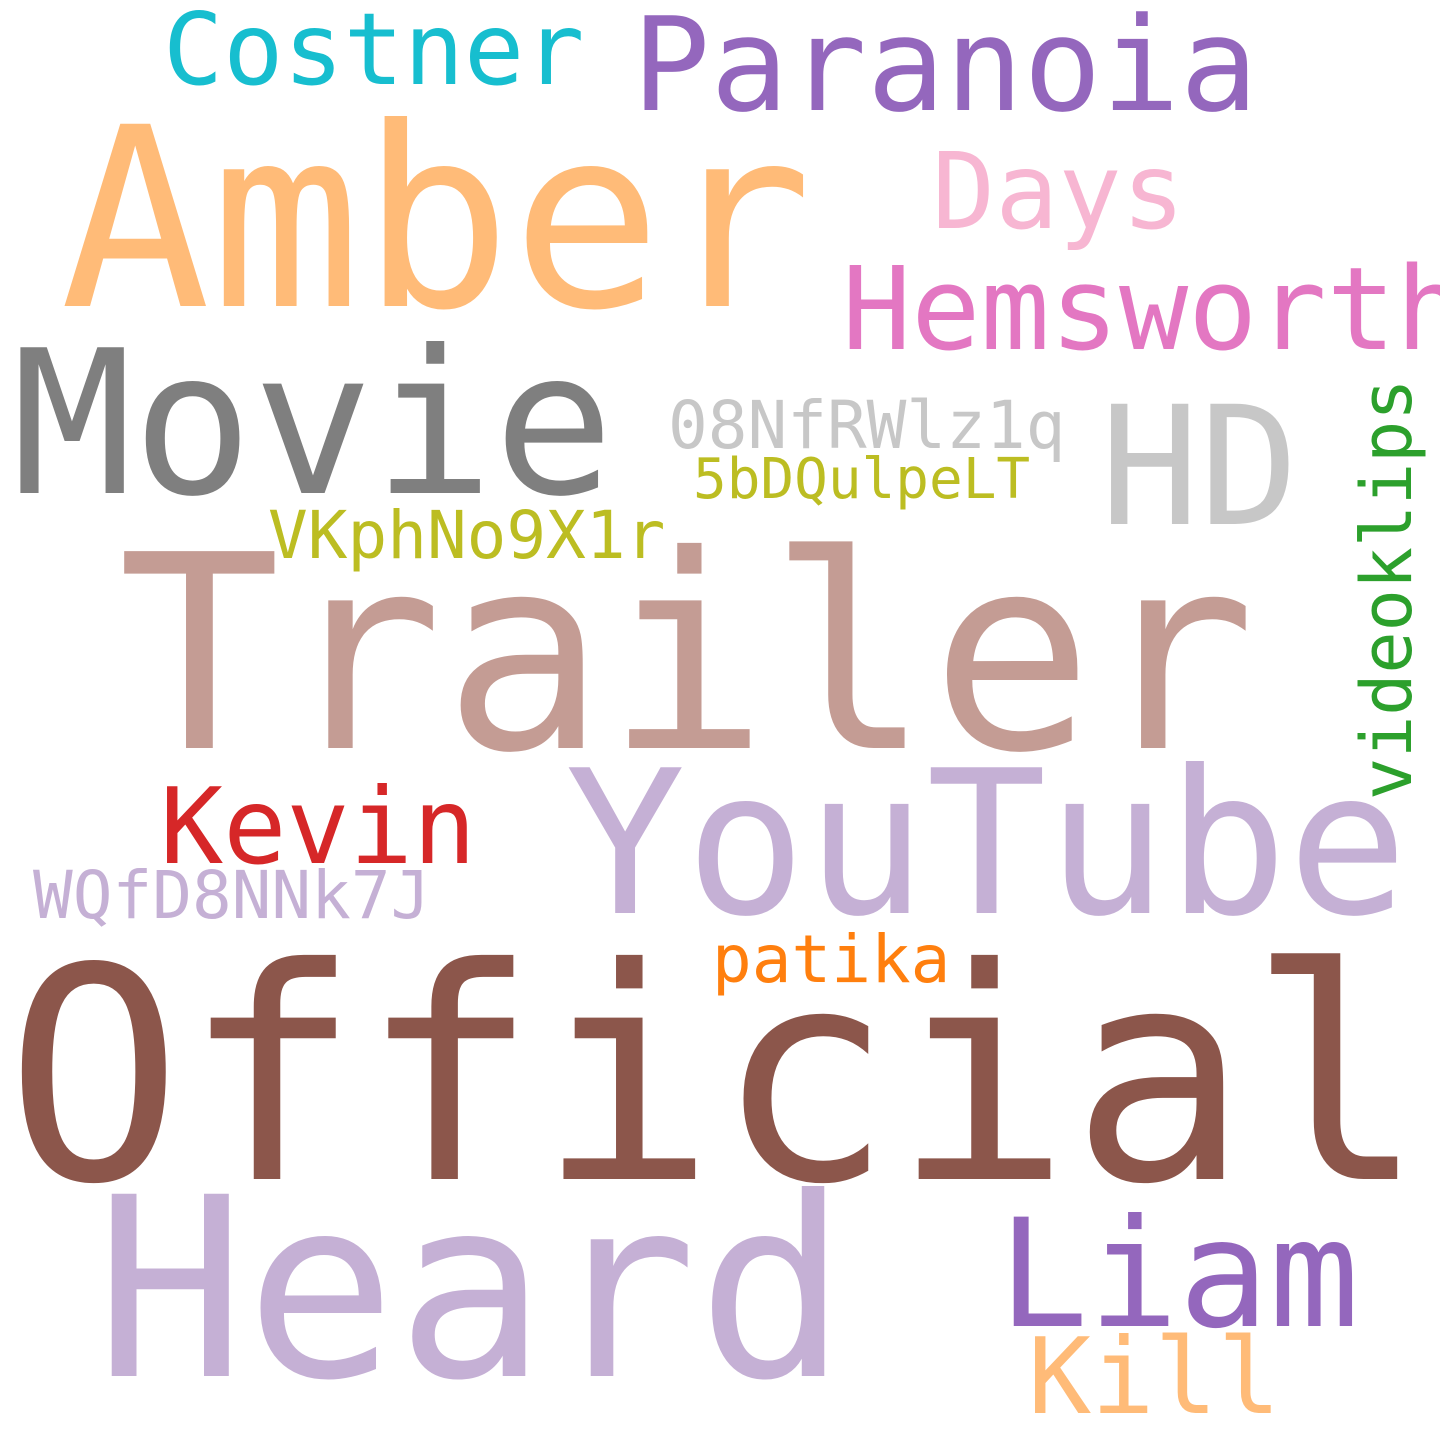 The image size is (1440, 1440). I want to click on word-movie: Movie, so click(313, 424).